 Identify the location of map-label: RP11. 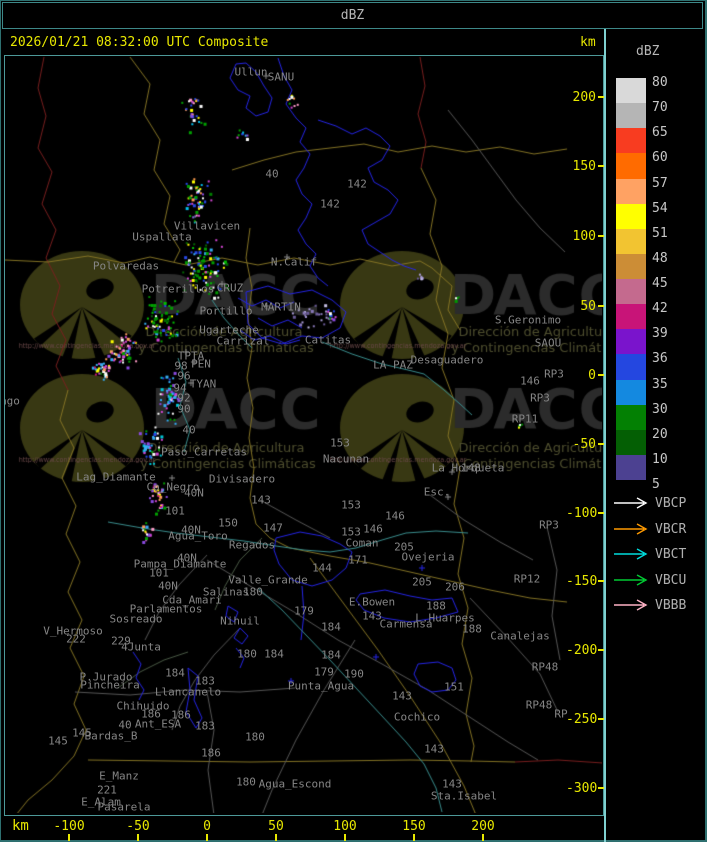
(525, 419).